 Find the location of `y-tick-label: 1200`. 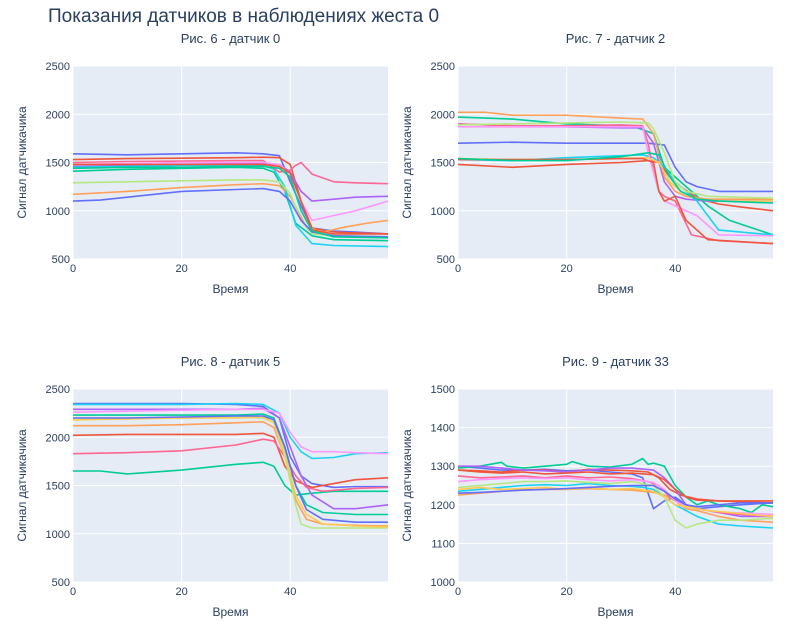

y-tick-label: 1200 is located at coordinates (443, 506).